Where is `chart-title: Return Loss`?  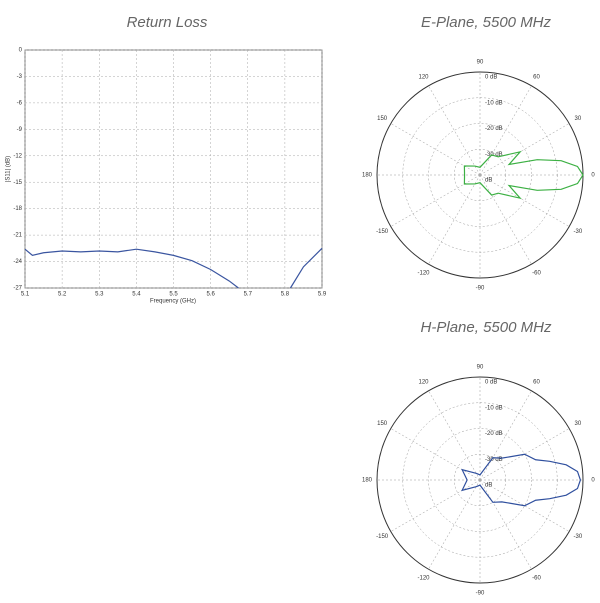 chart-title: Return Loss is located at coordinates (167, 22).